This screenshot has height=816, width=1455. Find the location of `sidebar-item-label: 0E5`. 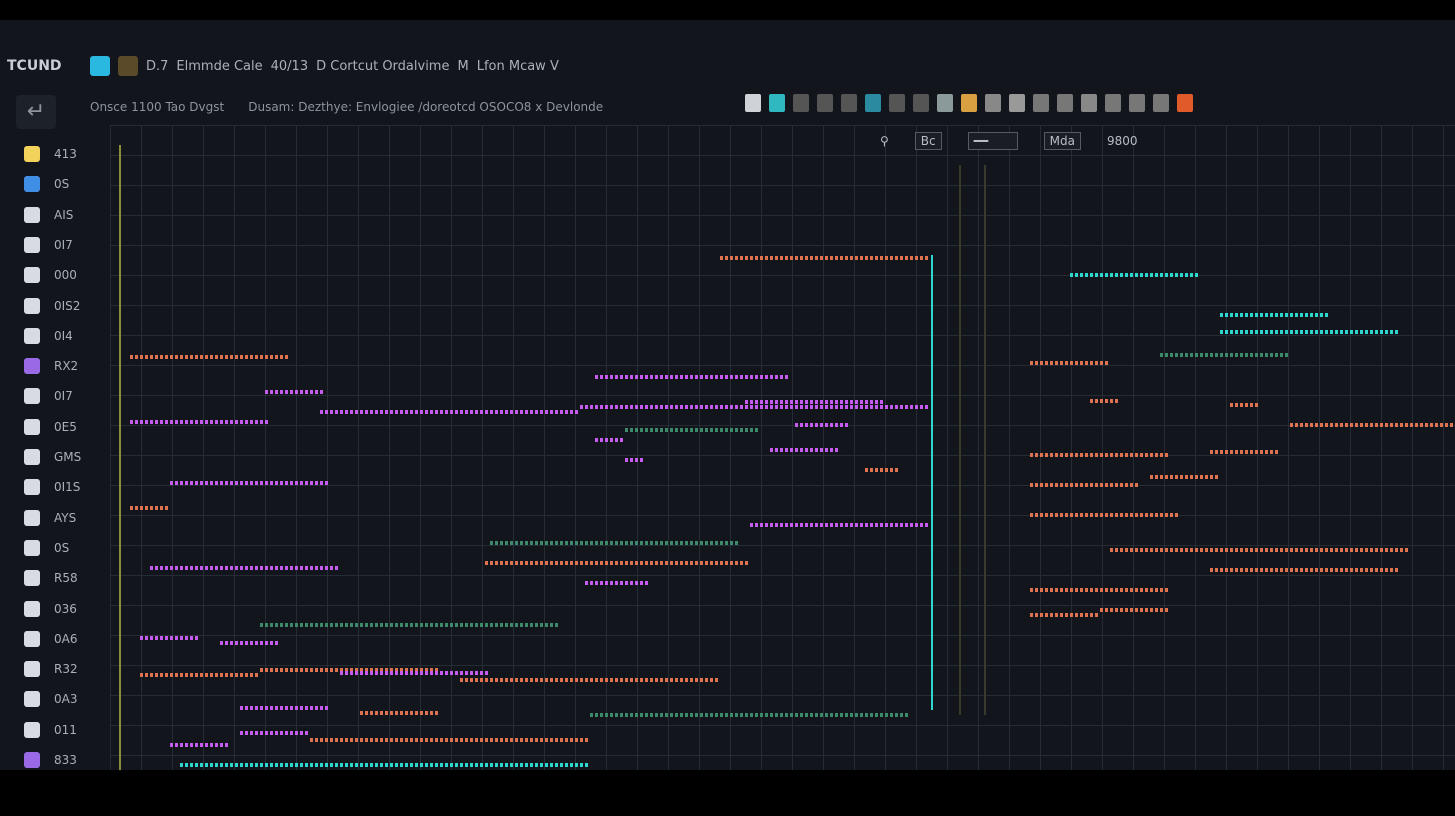

sidebar-item-label: 0E5 is located at coordinates (65, 426).